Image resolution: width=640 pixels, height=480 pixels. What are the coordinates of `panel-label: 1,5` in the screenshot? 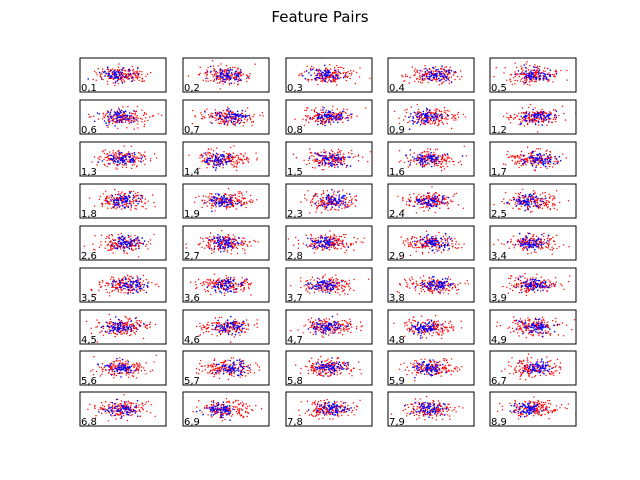 It's located at (295, 172).